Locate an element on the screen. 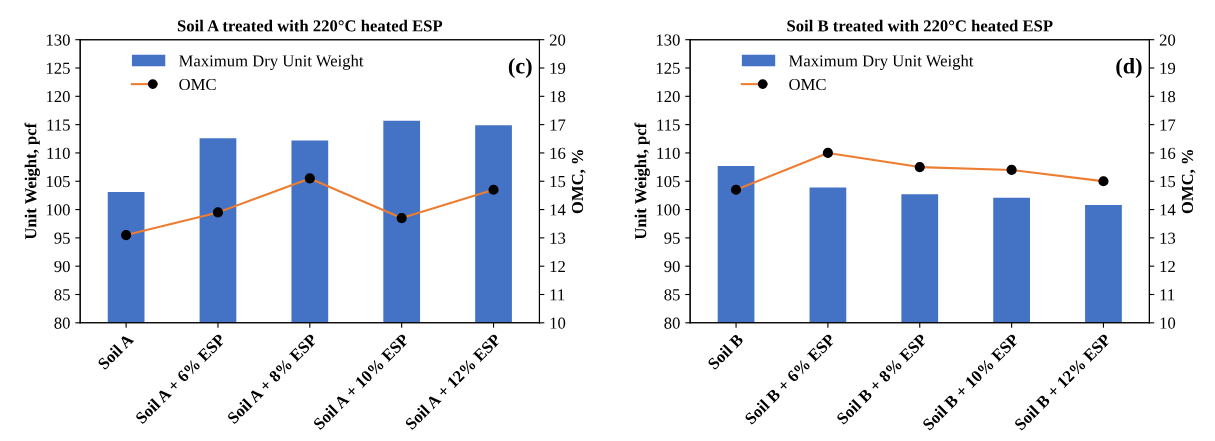 The width and height of the screenshot is (1215, 441). annotation: (c) is located at coordinates (520, 68).